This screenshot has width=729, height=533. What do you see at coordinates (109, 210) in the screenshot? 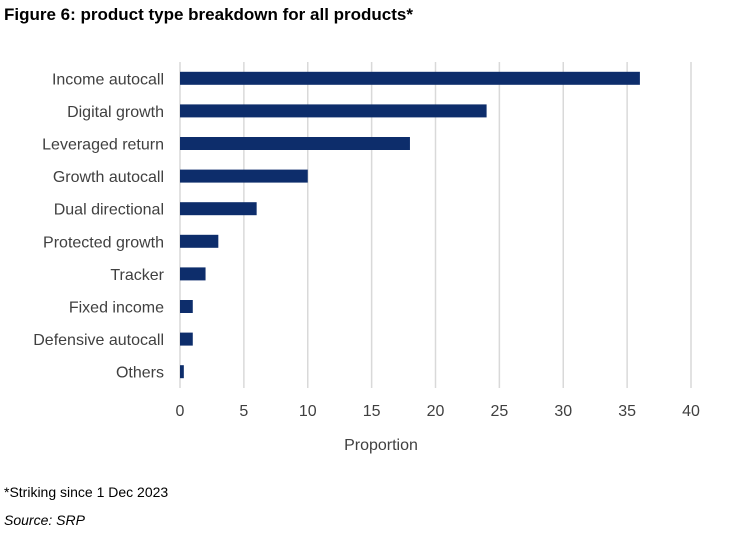
I see `category-label: Dual directional` at bounding box center [109, 210].